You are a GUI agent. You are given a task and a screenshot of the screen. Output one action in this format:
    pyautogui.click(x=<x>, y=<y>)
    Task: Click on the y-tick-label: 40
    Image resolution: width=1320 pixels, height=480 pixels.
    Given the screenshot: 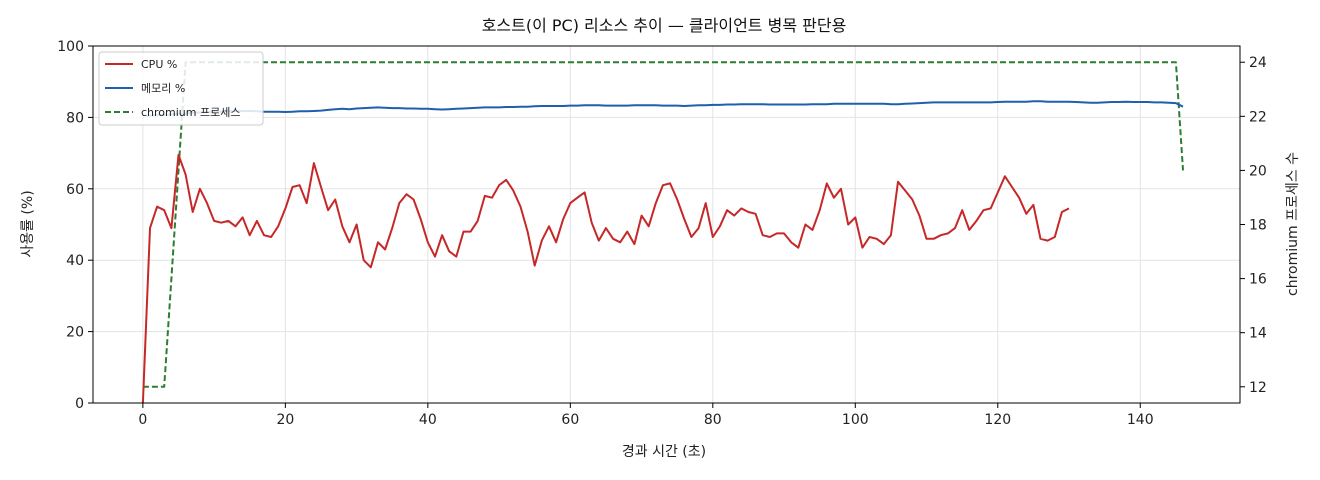 What is the action you would take?
    pyautogui.click(x=75, y=261)
    